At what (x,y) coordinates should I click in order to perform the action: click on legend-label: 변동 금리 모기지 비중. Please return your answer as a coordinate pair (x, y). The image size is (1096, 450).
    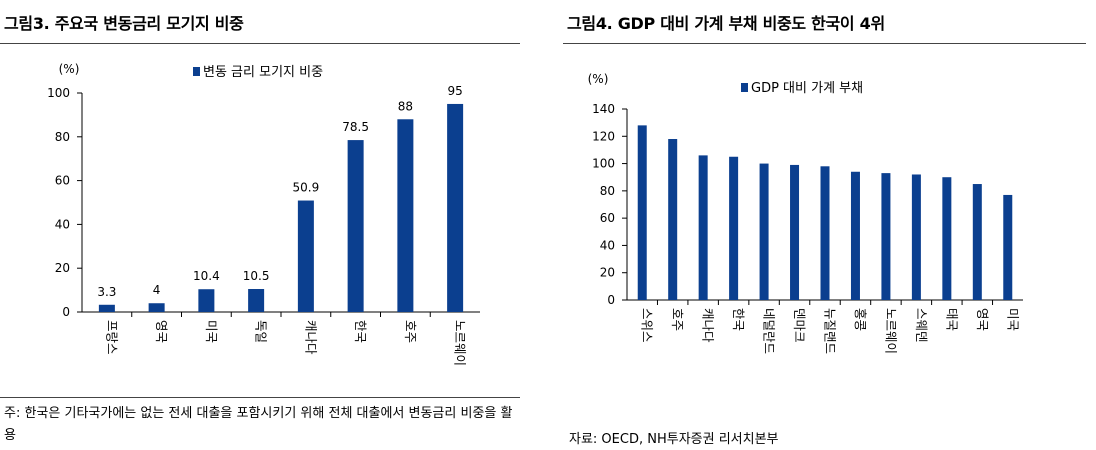
    Looking at the image, I should click on (263, 72).